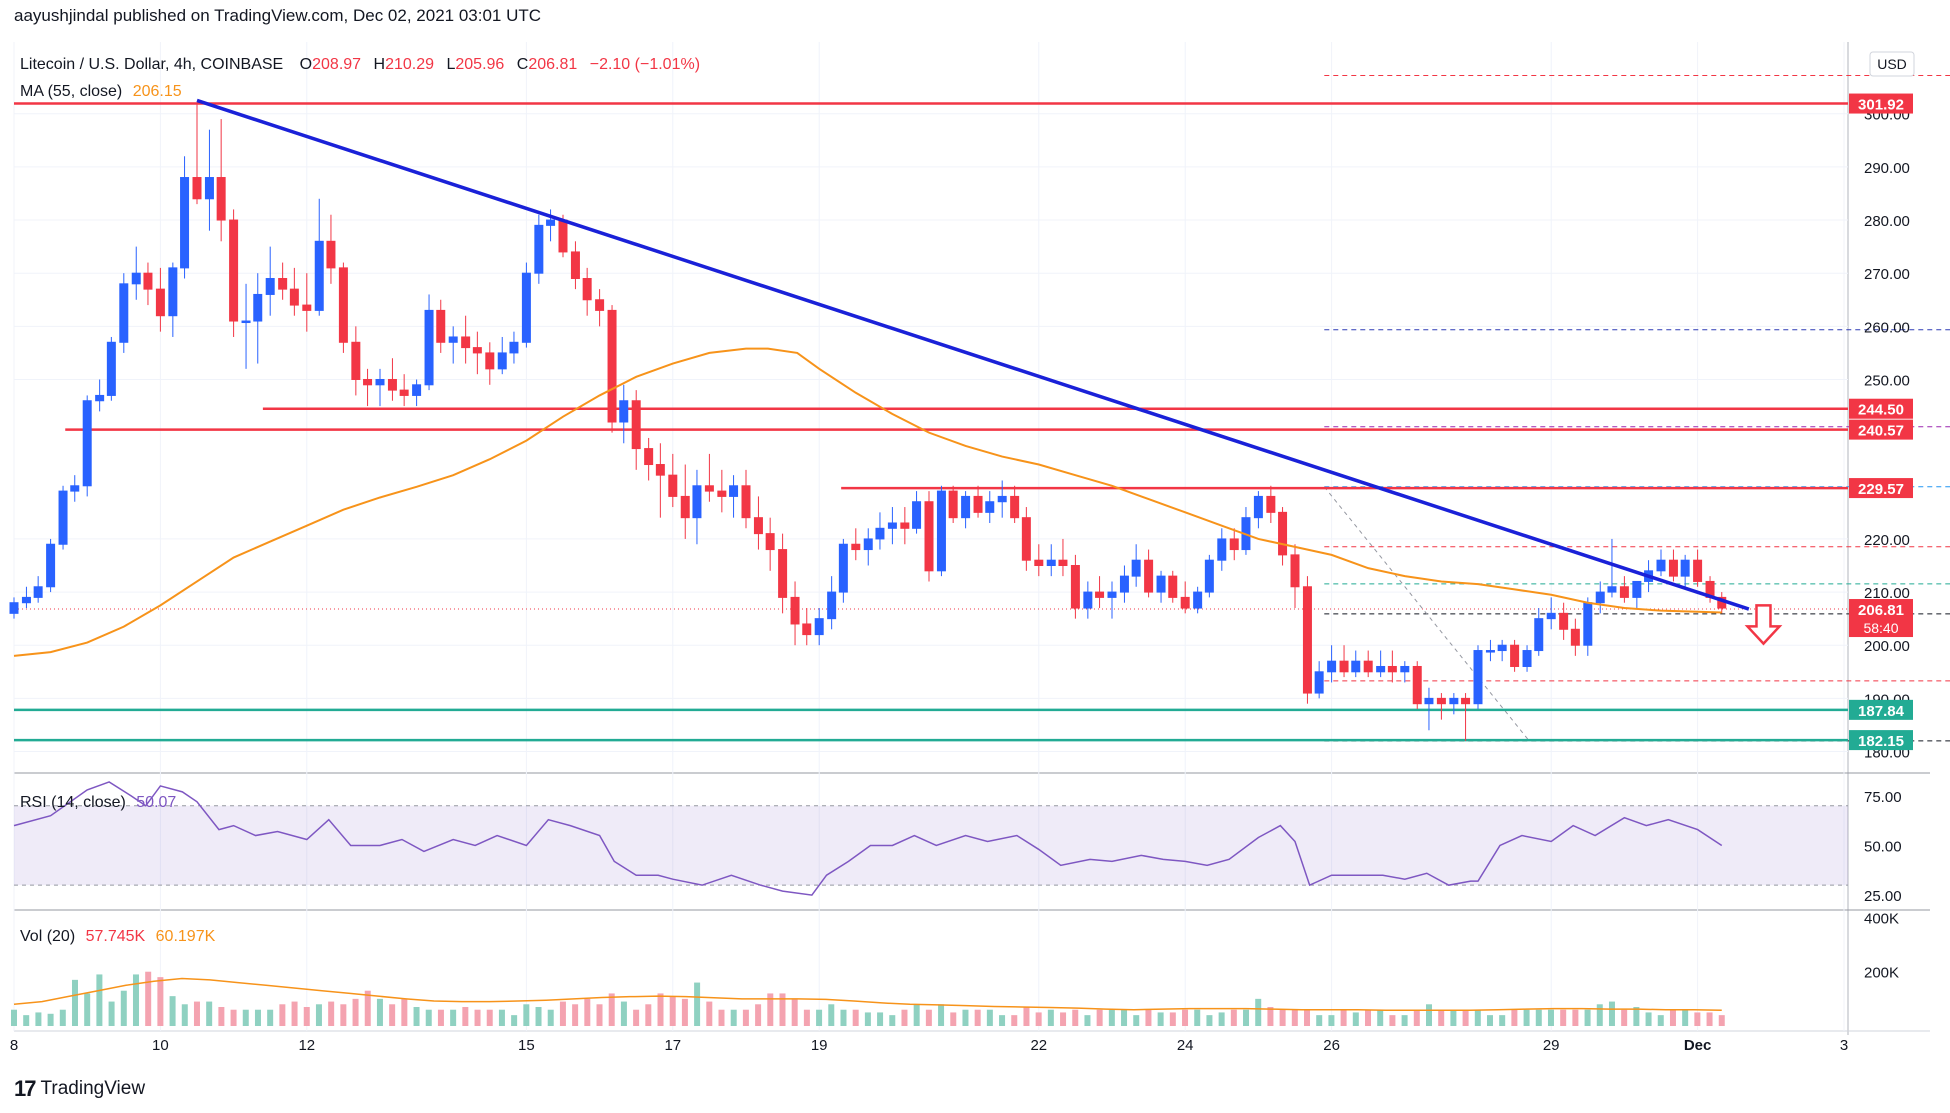  What do you see at coordinates (157, 91) in the screenshot?
I see `ma-value: 206.15` at bounding box center [157, 91].